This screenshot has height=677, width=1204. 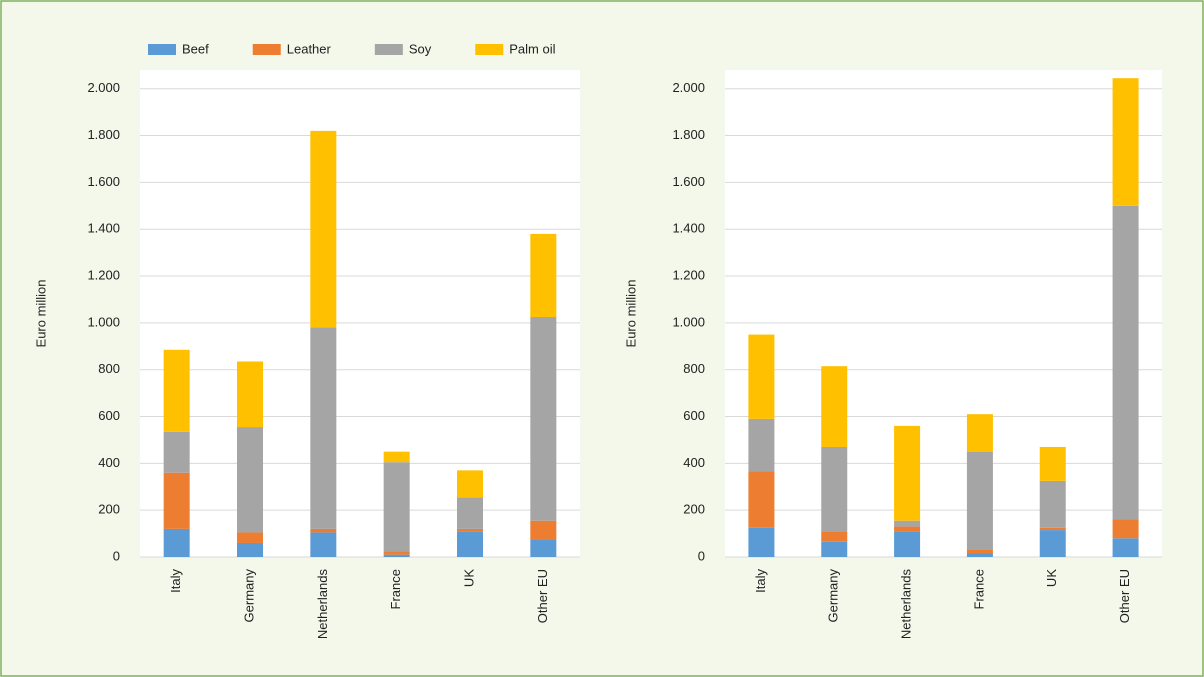 I want to click on legend-label: Soy, so click(x=420, y=48).